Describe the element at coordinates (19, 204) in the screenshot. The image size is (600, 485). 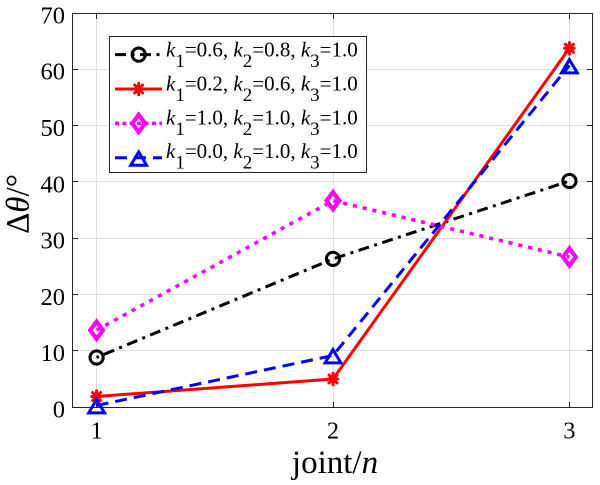
I see `svg-text: Δθ/°` at that location.